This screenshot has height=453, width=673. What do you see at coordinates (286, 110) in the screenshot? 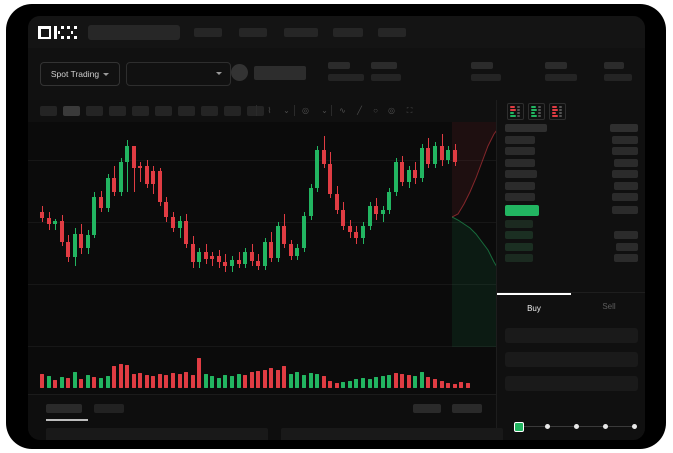
I see `compare-icon: ⌄` at bounding box center [286, 110].